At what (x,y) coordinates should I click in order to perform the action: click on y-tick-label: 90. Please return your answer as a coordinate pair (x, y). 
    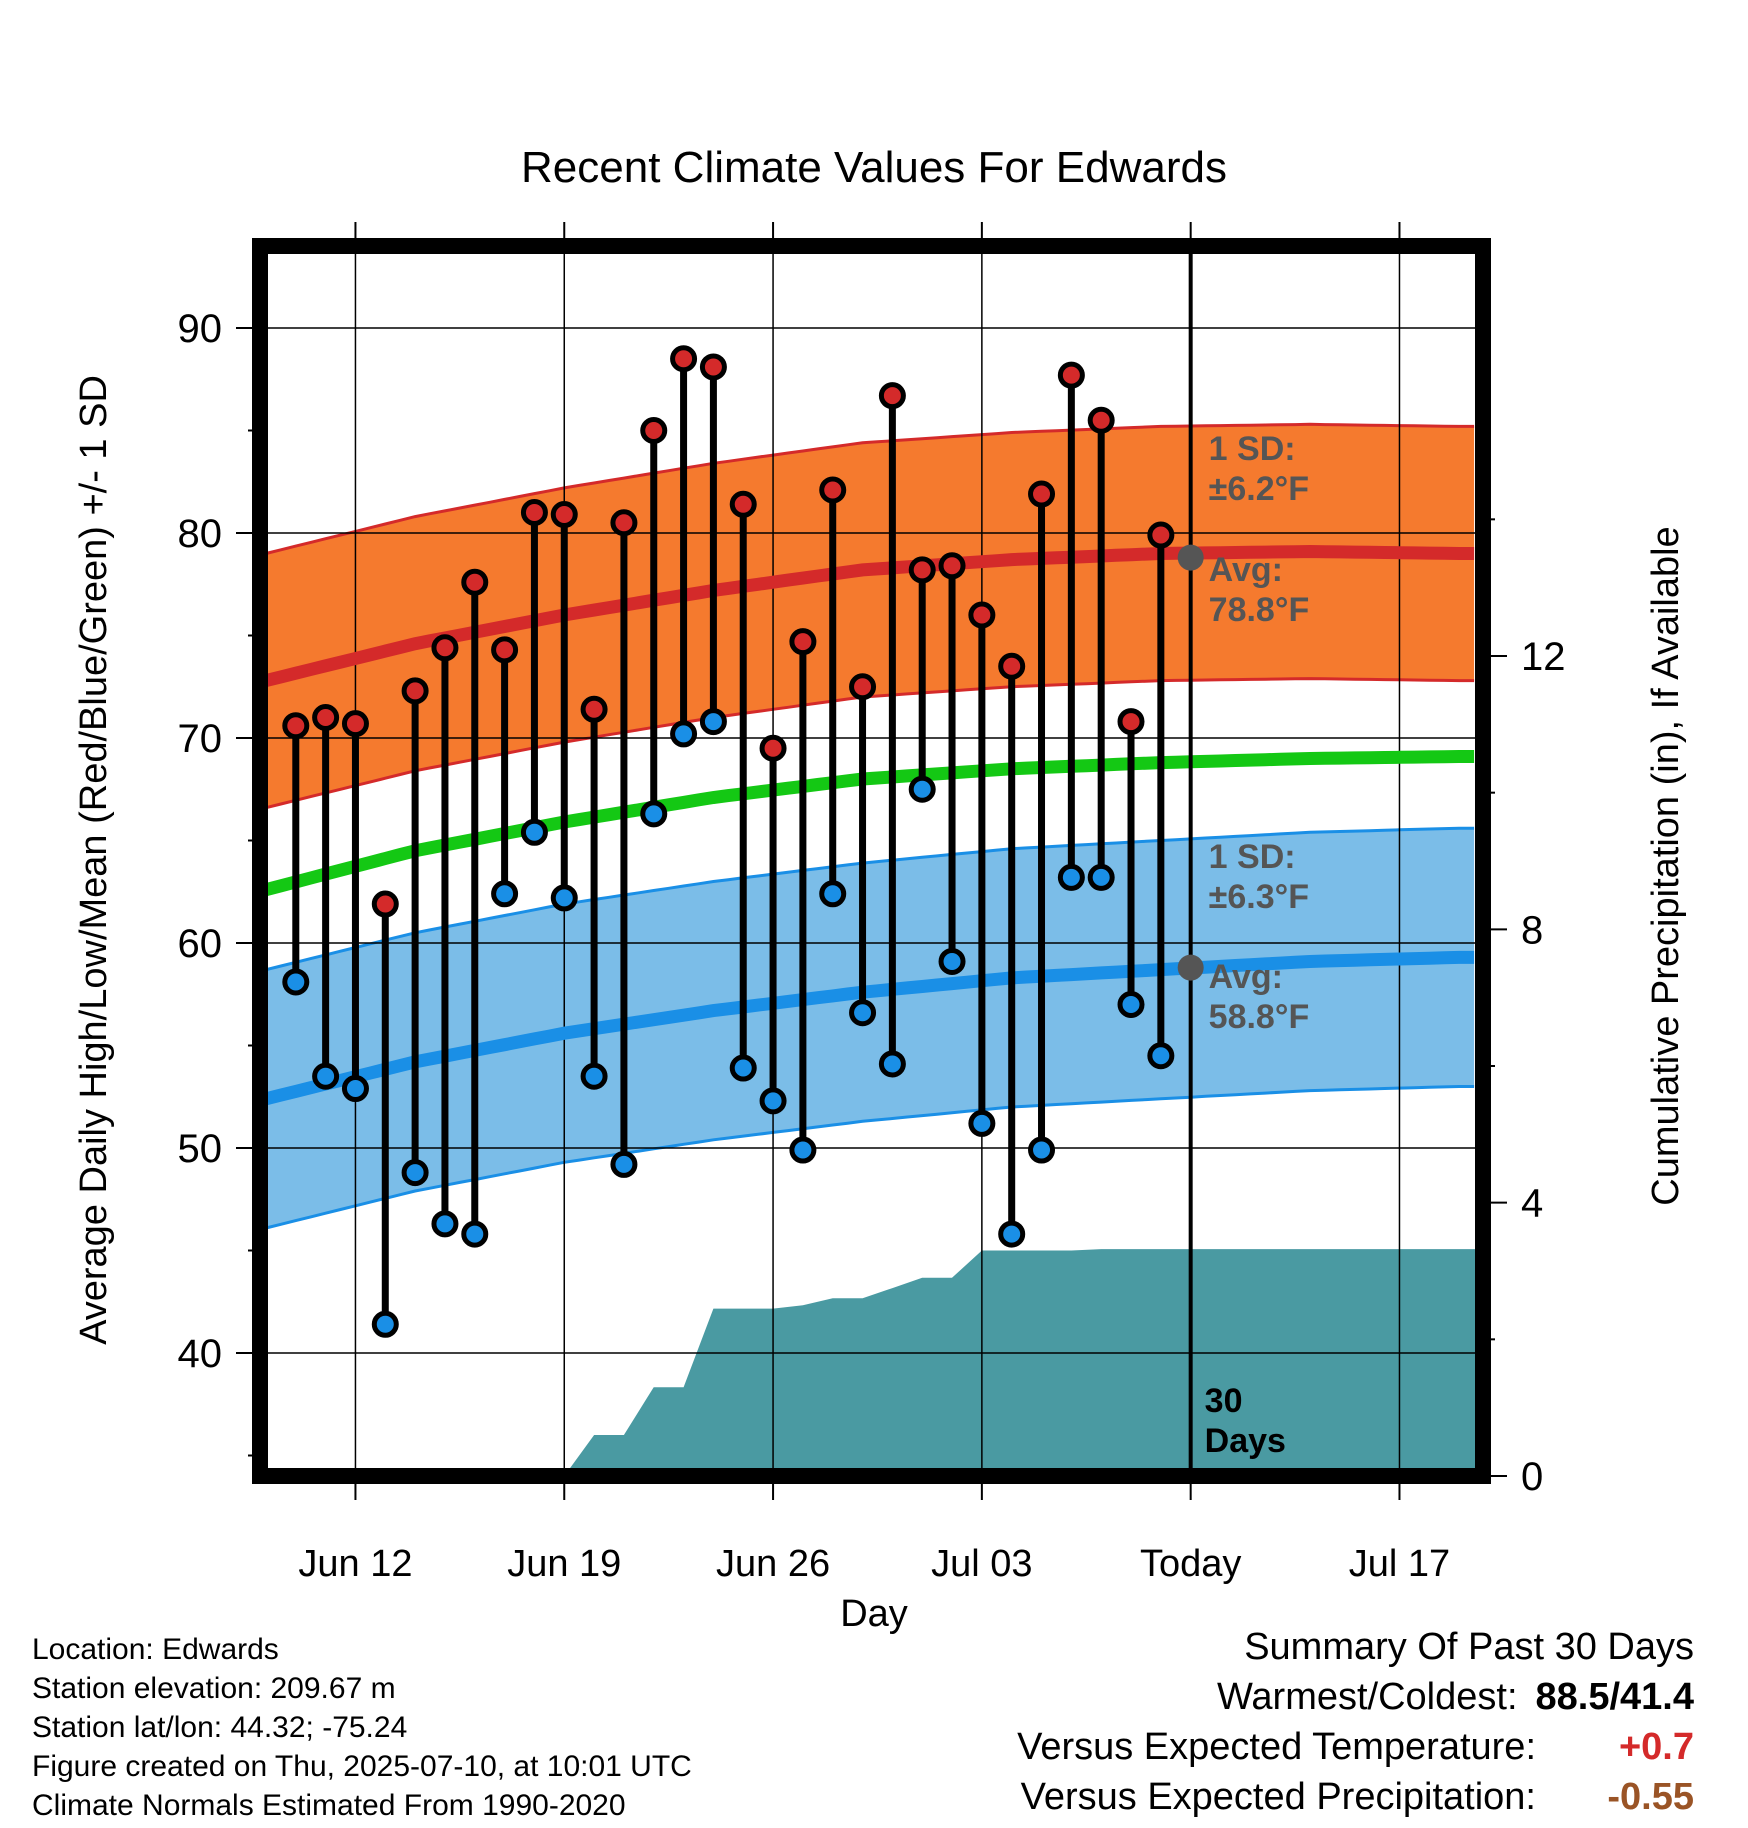
    Looking at the image, I should click on (200, 329).